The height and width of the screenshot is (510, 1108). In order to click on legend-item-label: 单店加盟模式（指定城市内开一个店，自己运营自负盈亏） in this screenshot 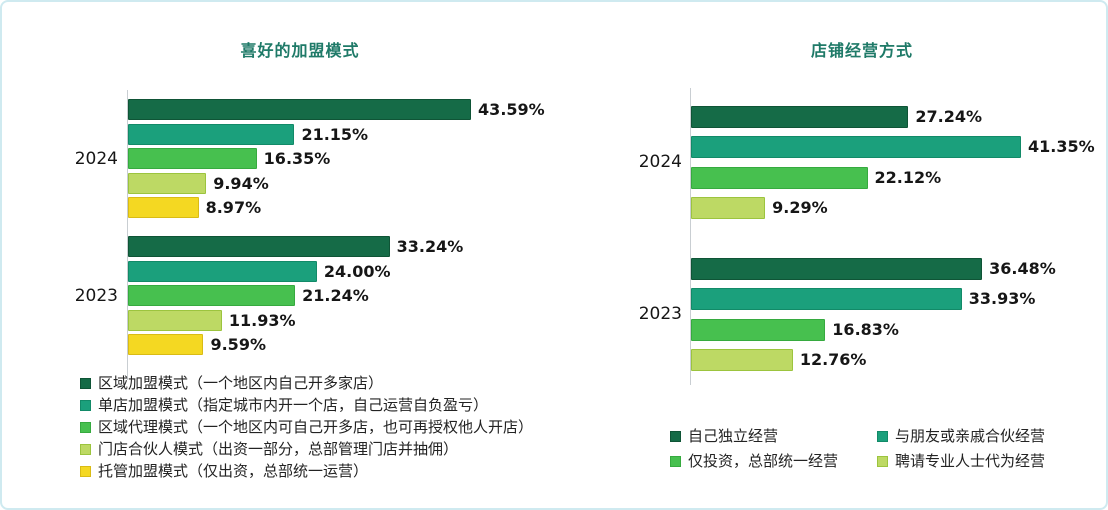, I will do `click(293, 405)`.